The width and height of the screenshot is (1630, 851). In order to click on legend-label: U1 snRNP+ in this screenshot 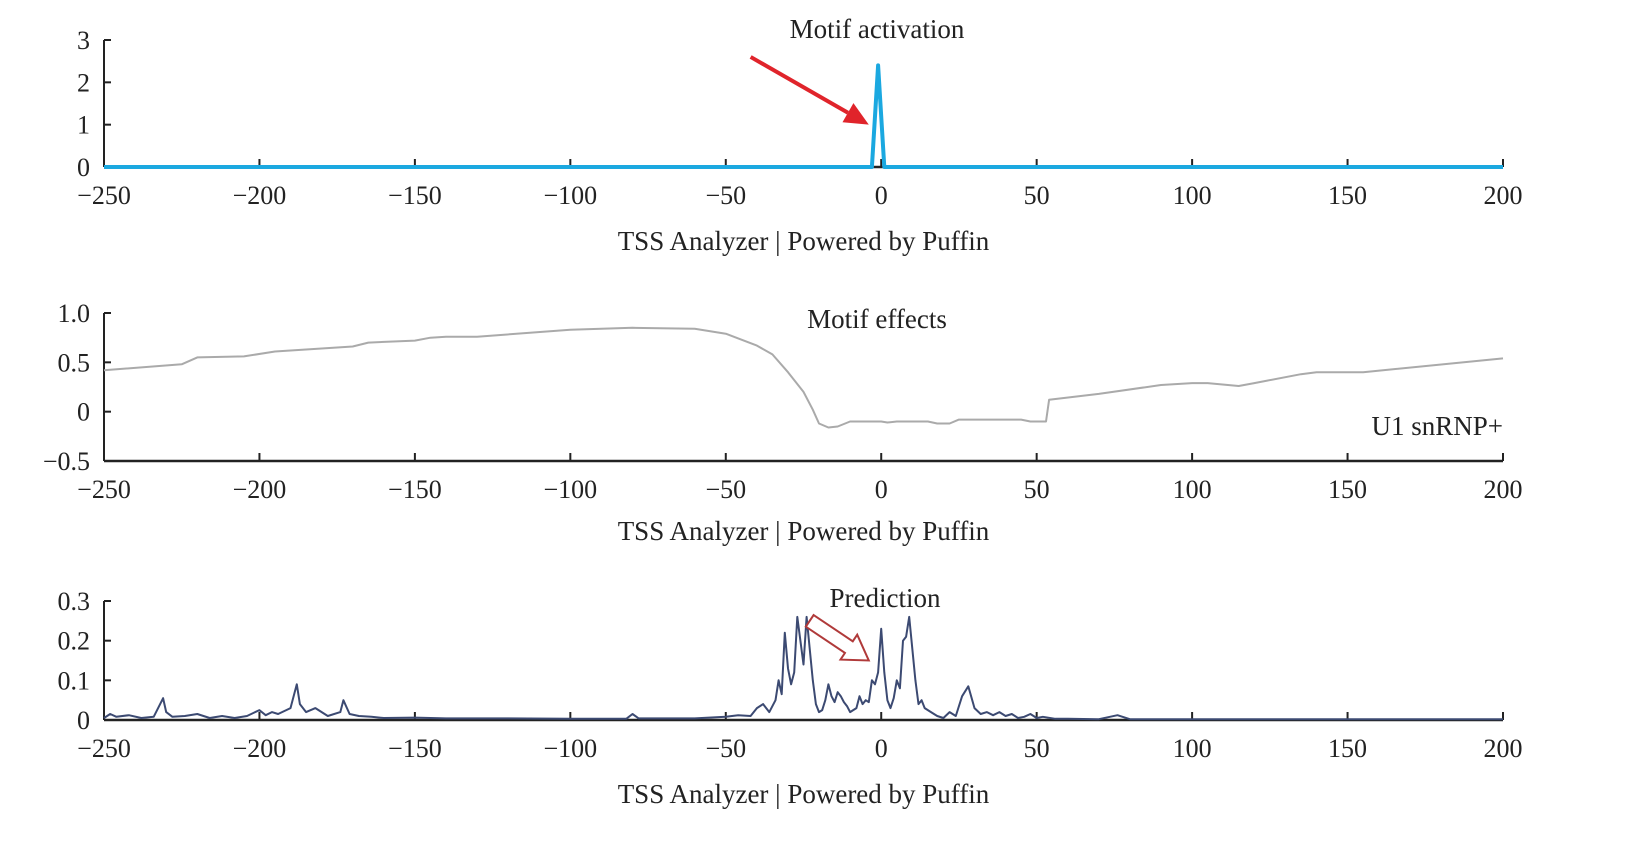, I will do `click(1437, 426)`.